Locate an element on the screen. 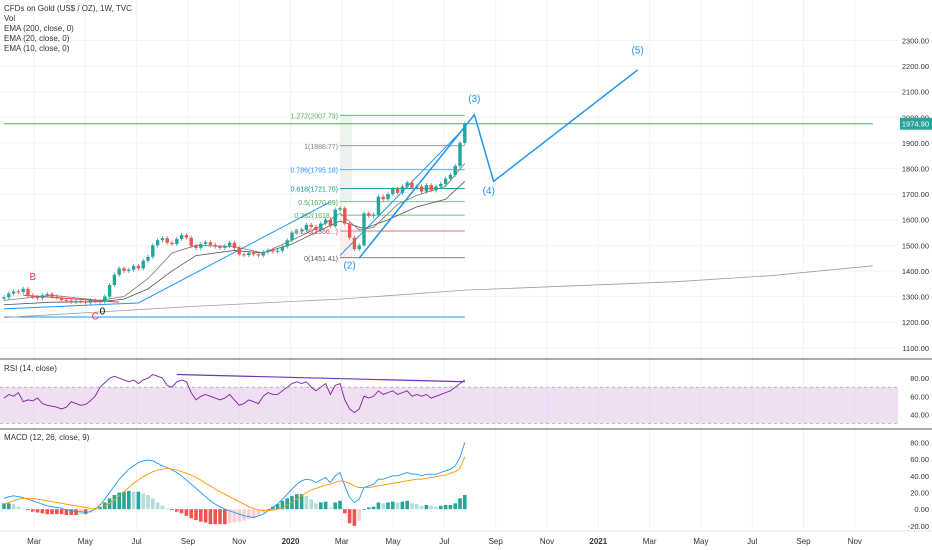  macd-axis-label: 80.00 is located at coordinates (919, 443).